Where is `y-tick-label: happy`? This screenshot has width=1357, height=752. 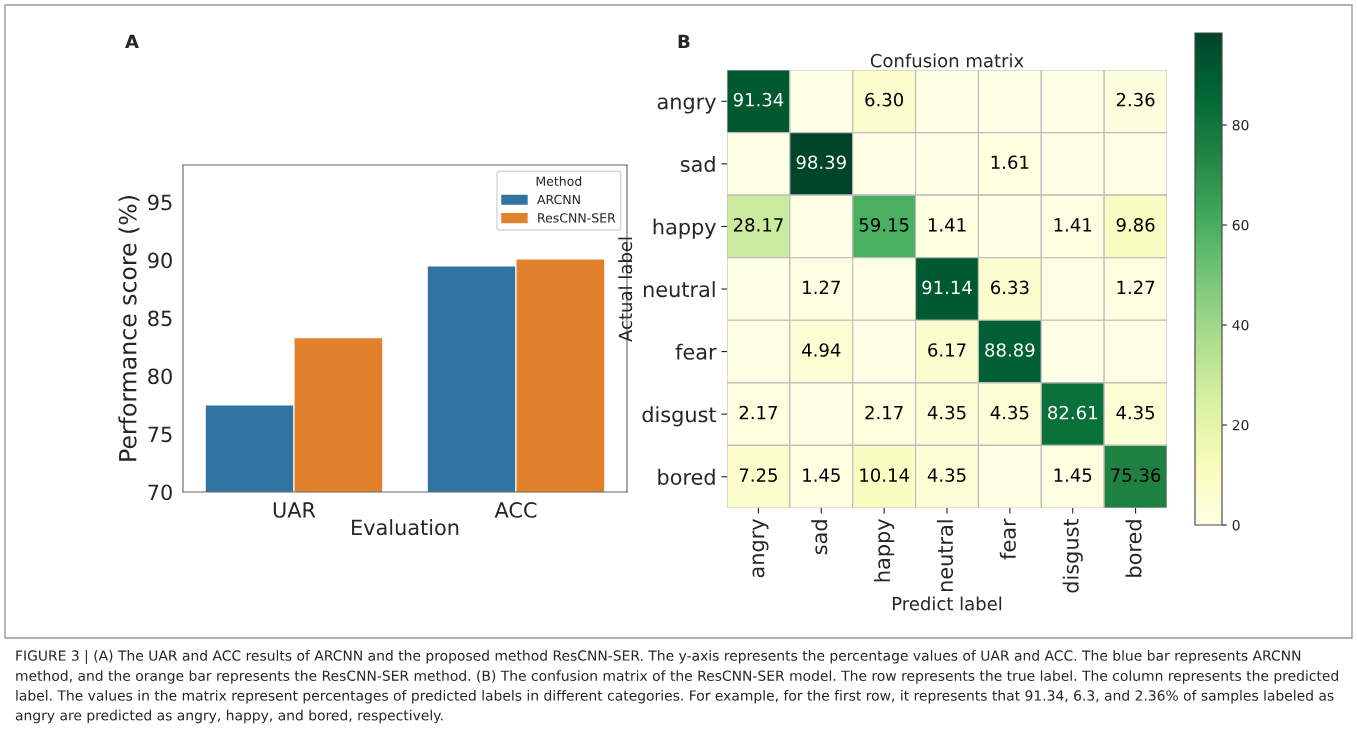
y-tick-label: happy is located at coordinates (684, 228).